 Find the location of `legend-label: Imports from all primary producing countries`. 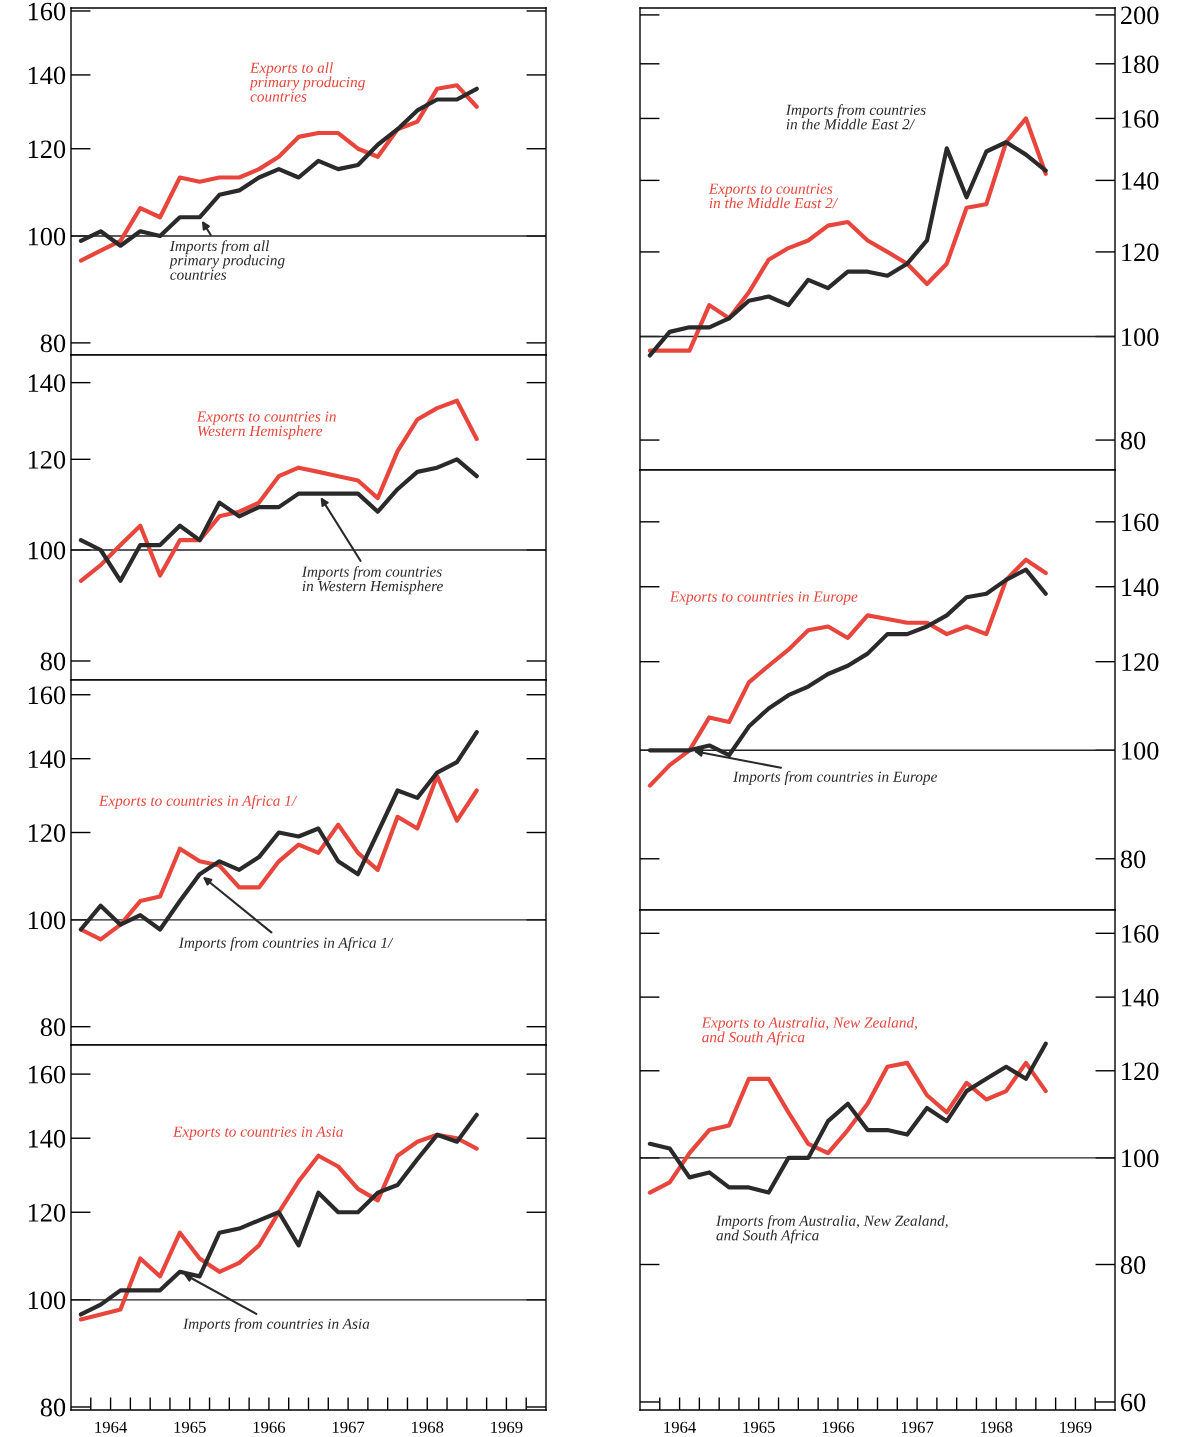

legend-label: Imports from all primary producing countries is located at coordinates (226, 260).